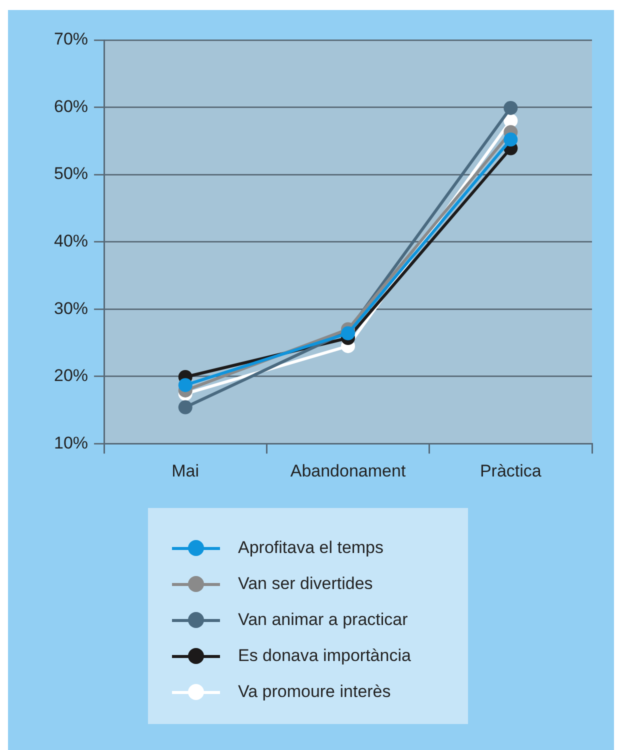  I want to click on legend-label: Es donava importància, so click(324, 656).